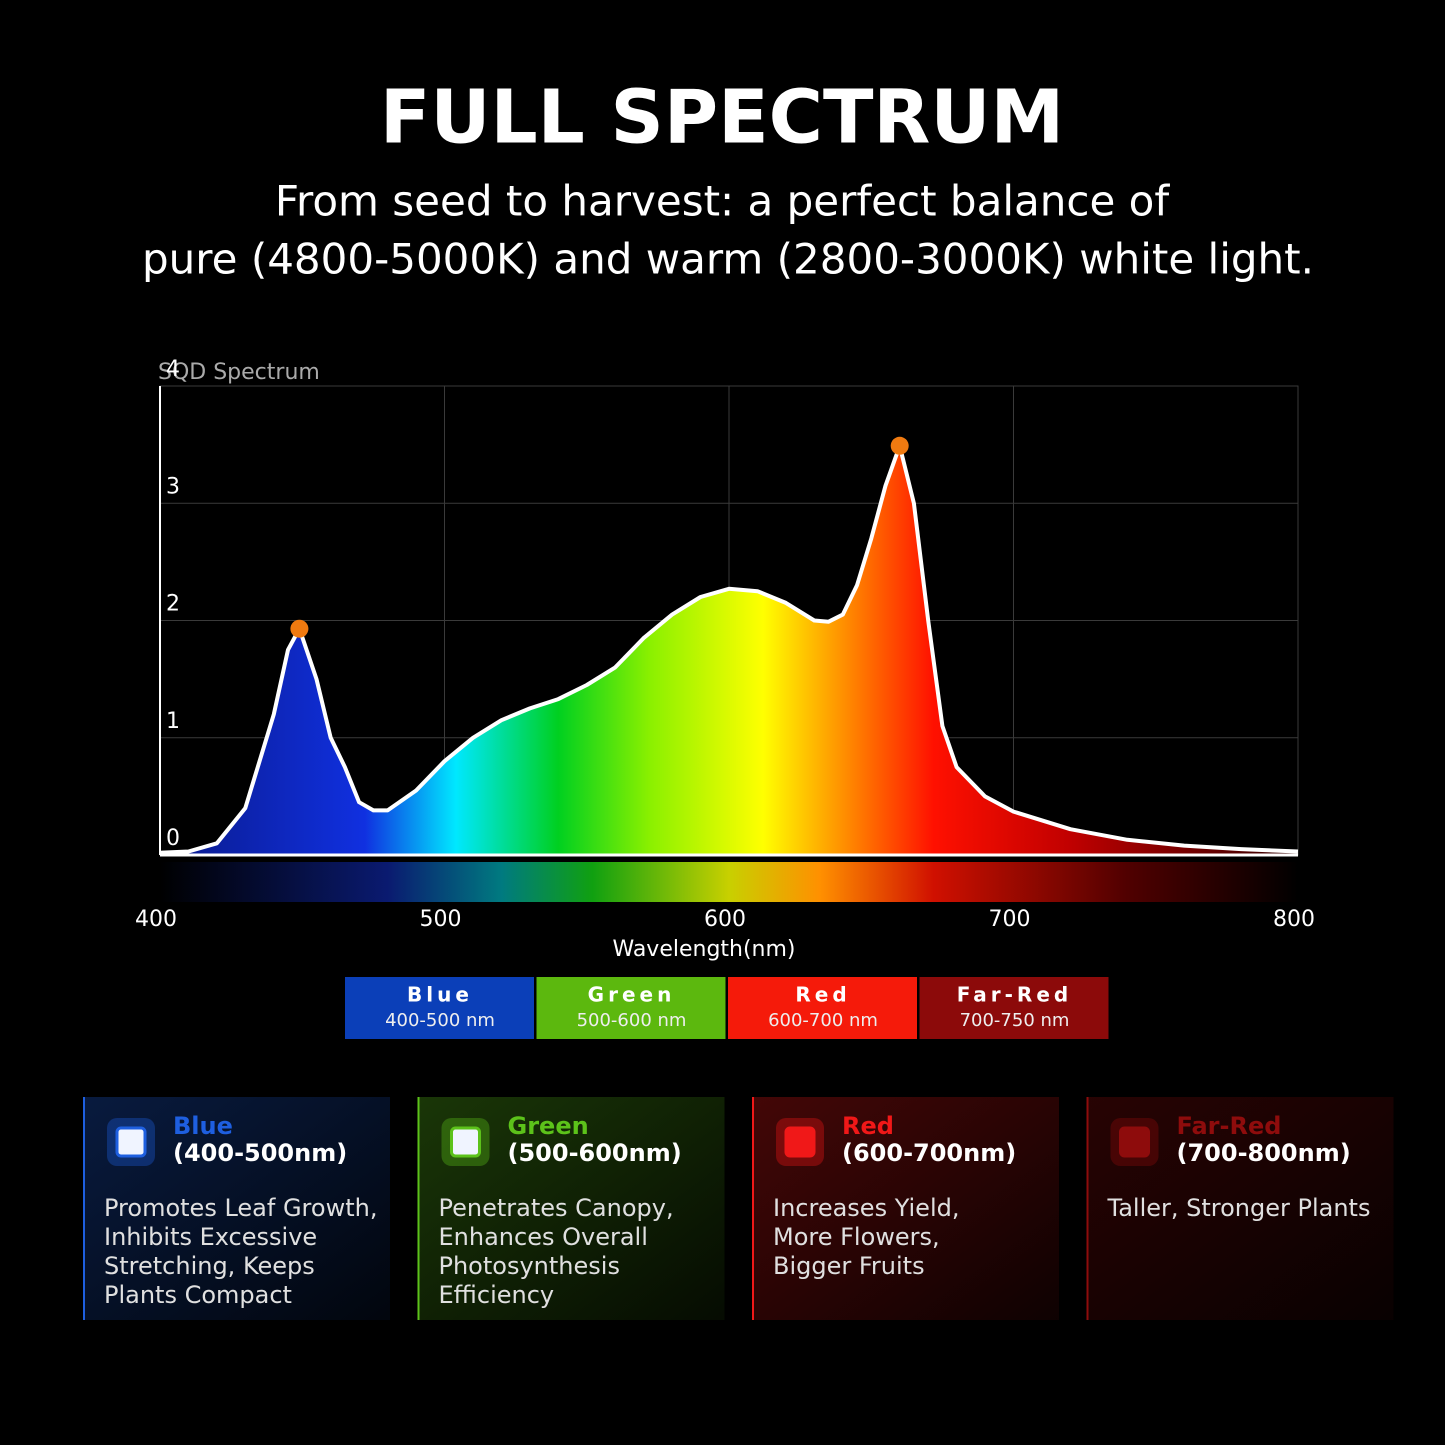  I want to click on x-tick-label: 800, so click(1294, 919).